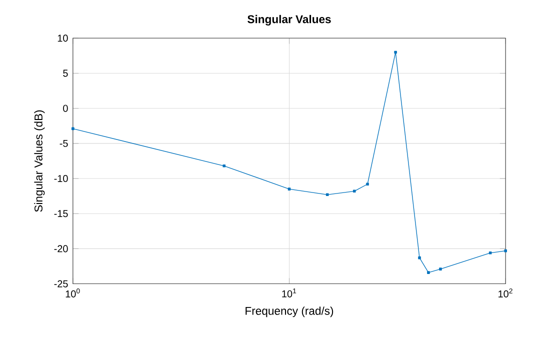 The width and height of the screenshot is (560, 337). Describe the element at coordinates (505, 293) in the screenshot. I see `x-tick-label: 10$^{2}$` at that location.